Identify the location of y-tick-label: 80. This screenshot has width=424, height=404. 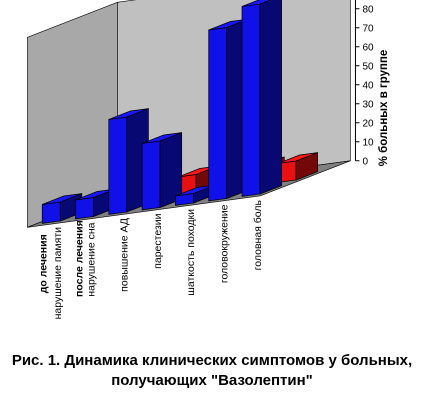
(368, 9).